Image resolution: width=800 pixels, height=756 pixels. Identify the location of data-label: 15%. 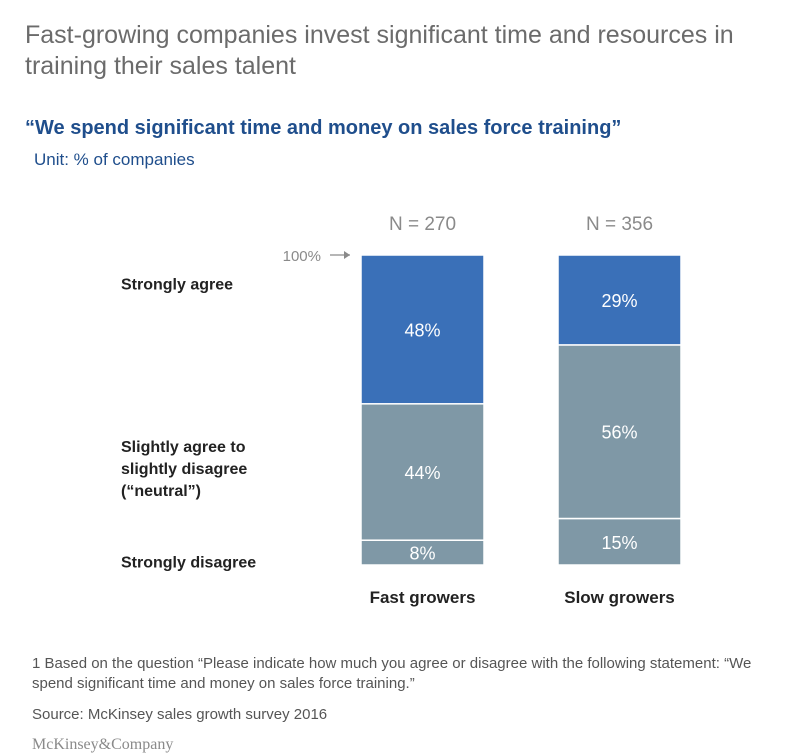
(619, 543).